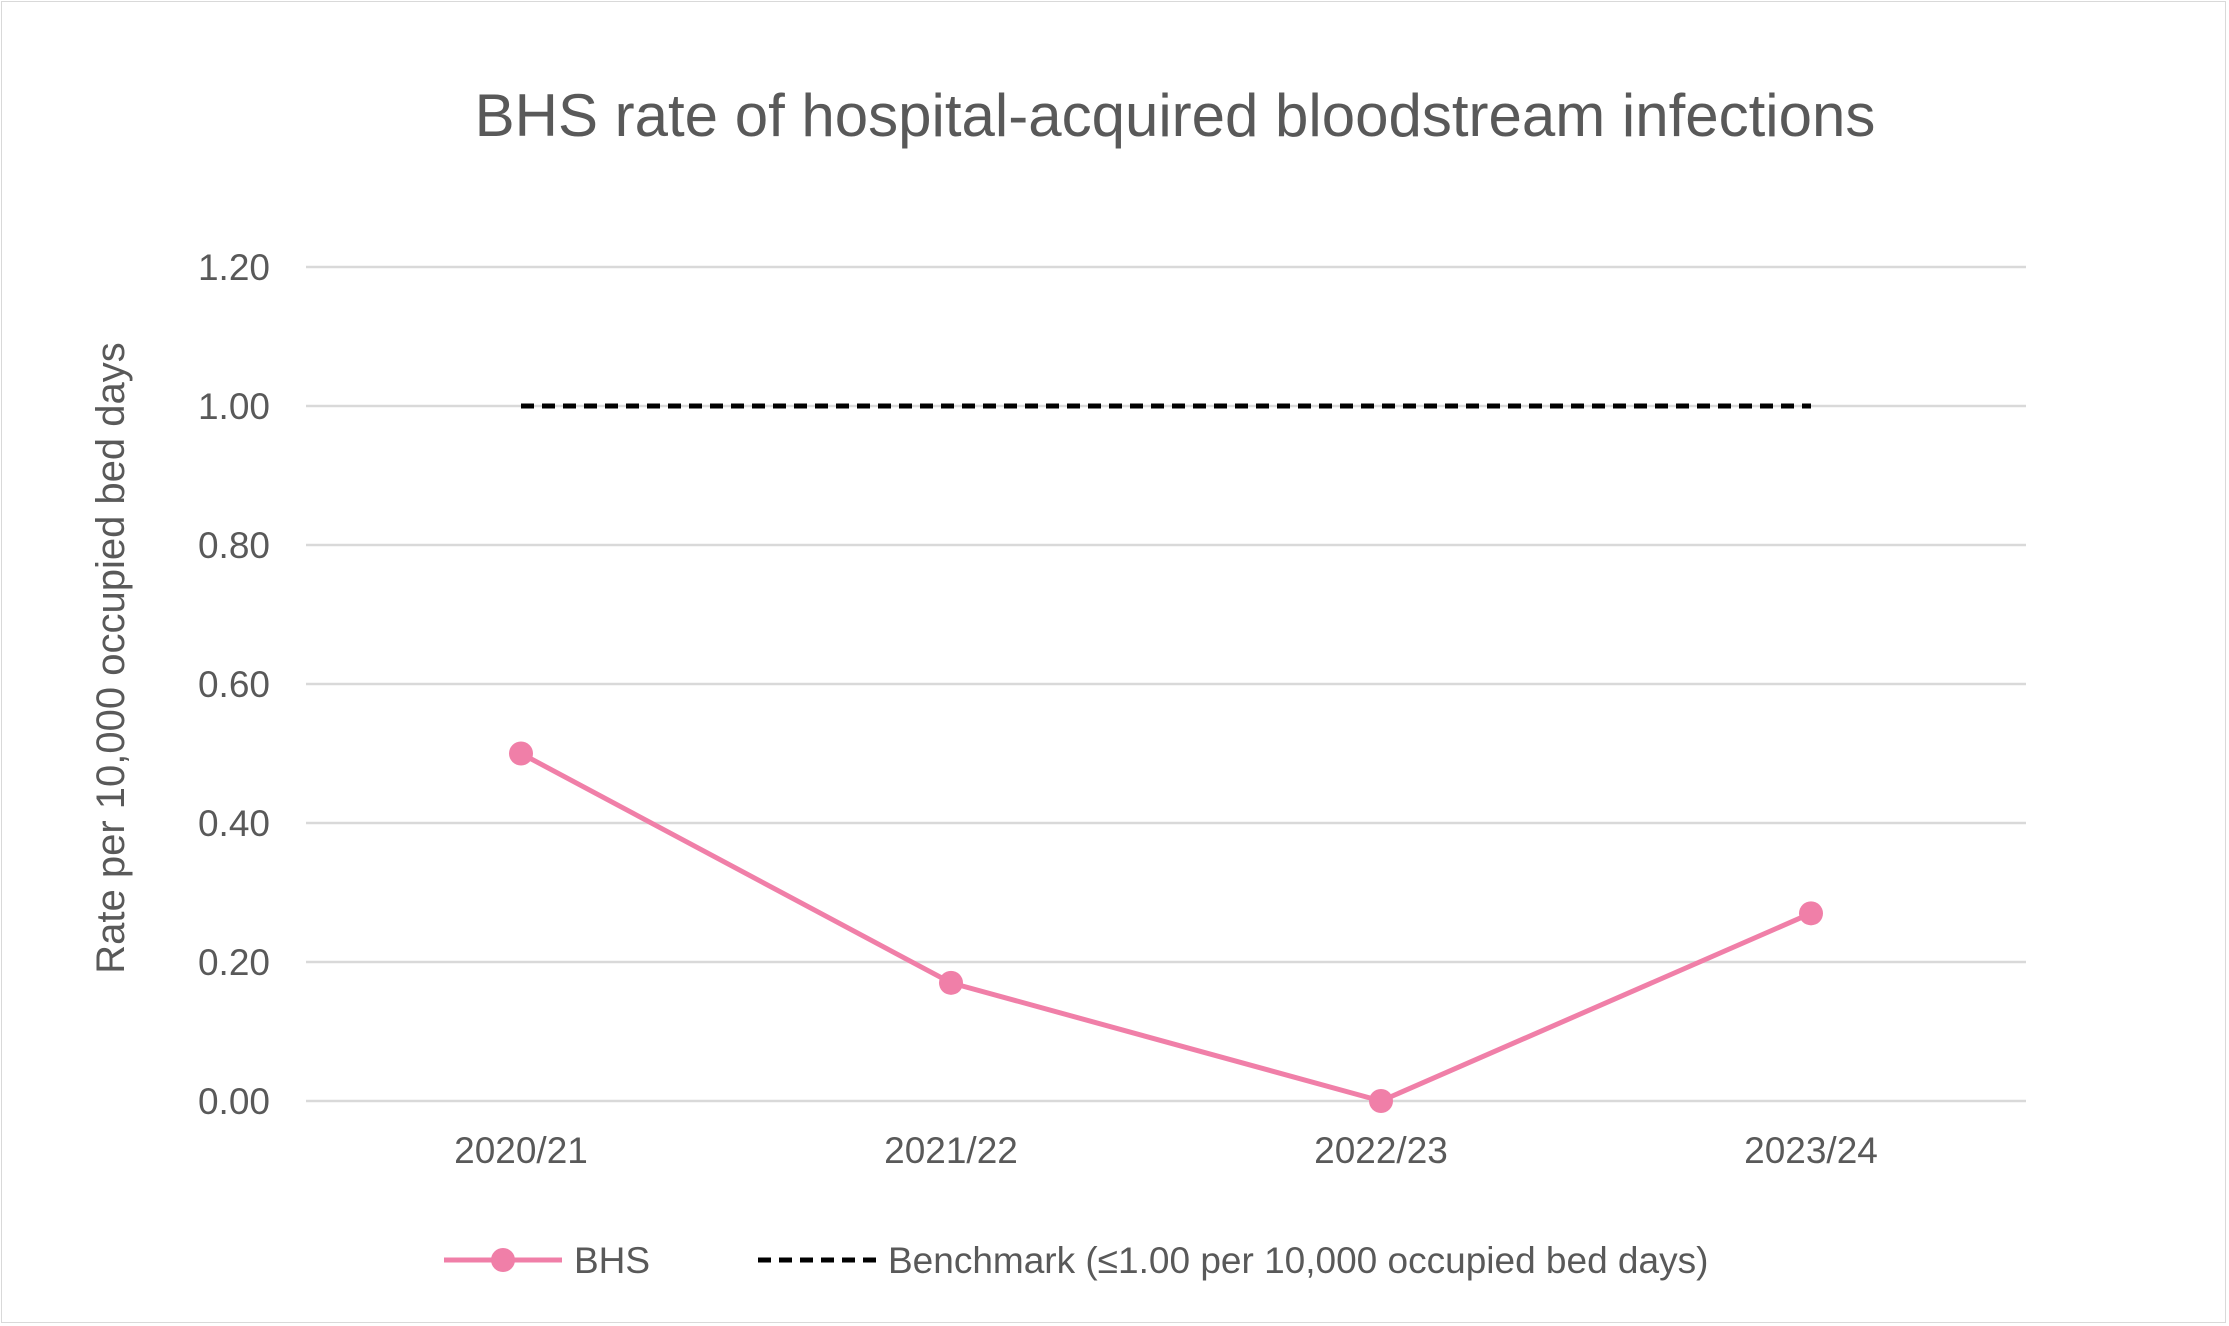  I want to click on y-axis-ticks: 0.00 0.20 0.40 0.60 0.80 1.00 1.20, so click(234, 684).